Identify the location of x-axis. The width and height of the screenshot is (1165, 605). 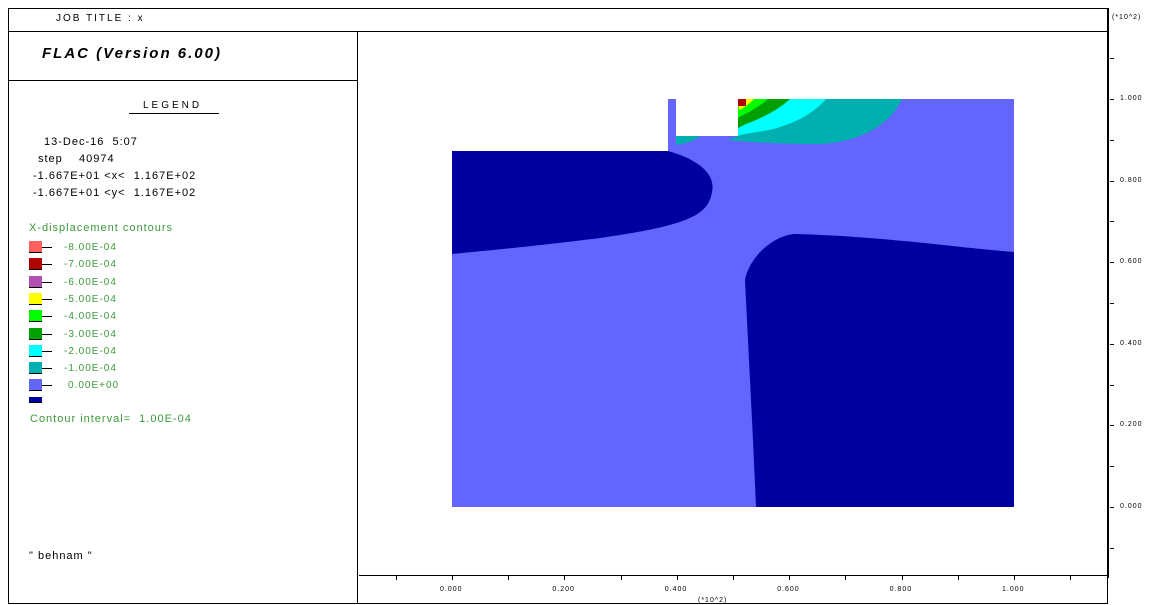
(733, 575).